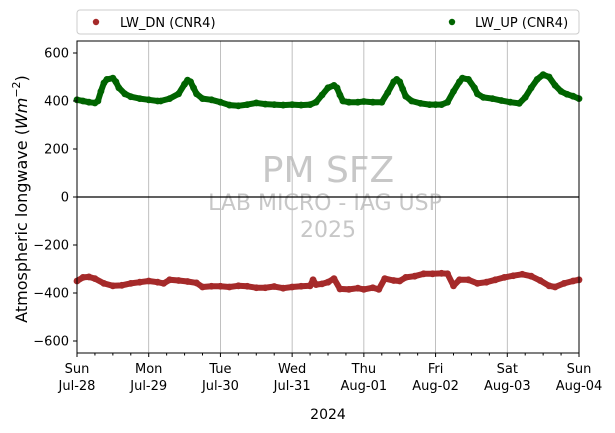 This screenshot has width=615, height=433. I want to click on legend: LW_DN (CNR4) LW_UP (CNR4), so click(328, 22).